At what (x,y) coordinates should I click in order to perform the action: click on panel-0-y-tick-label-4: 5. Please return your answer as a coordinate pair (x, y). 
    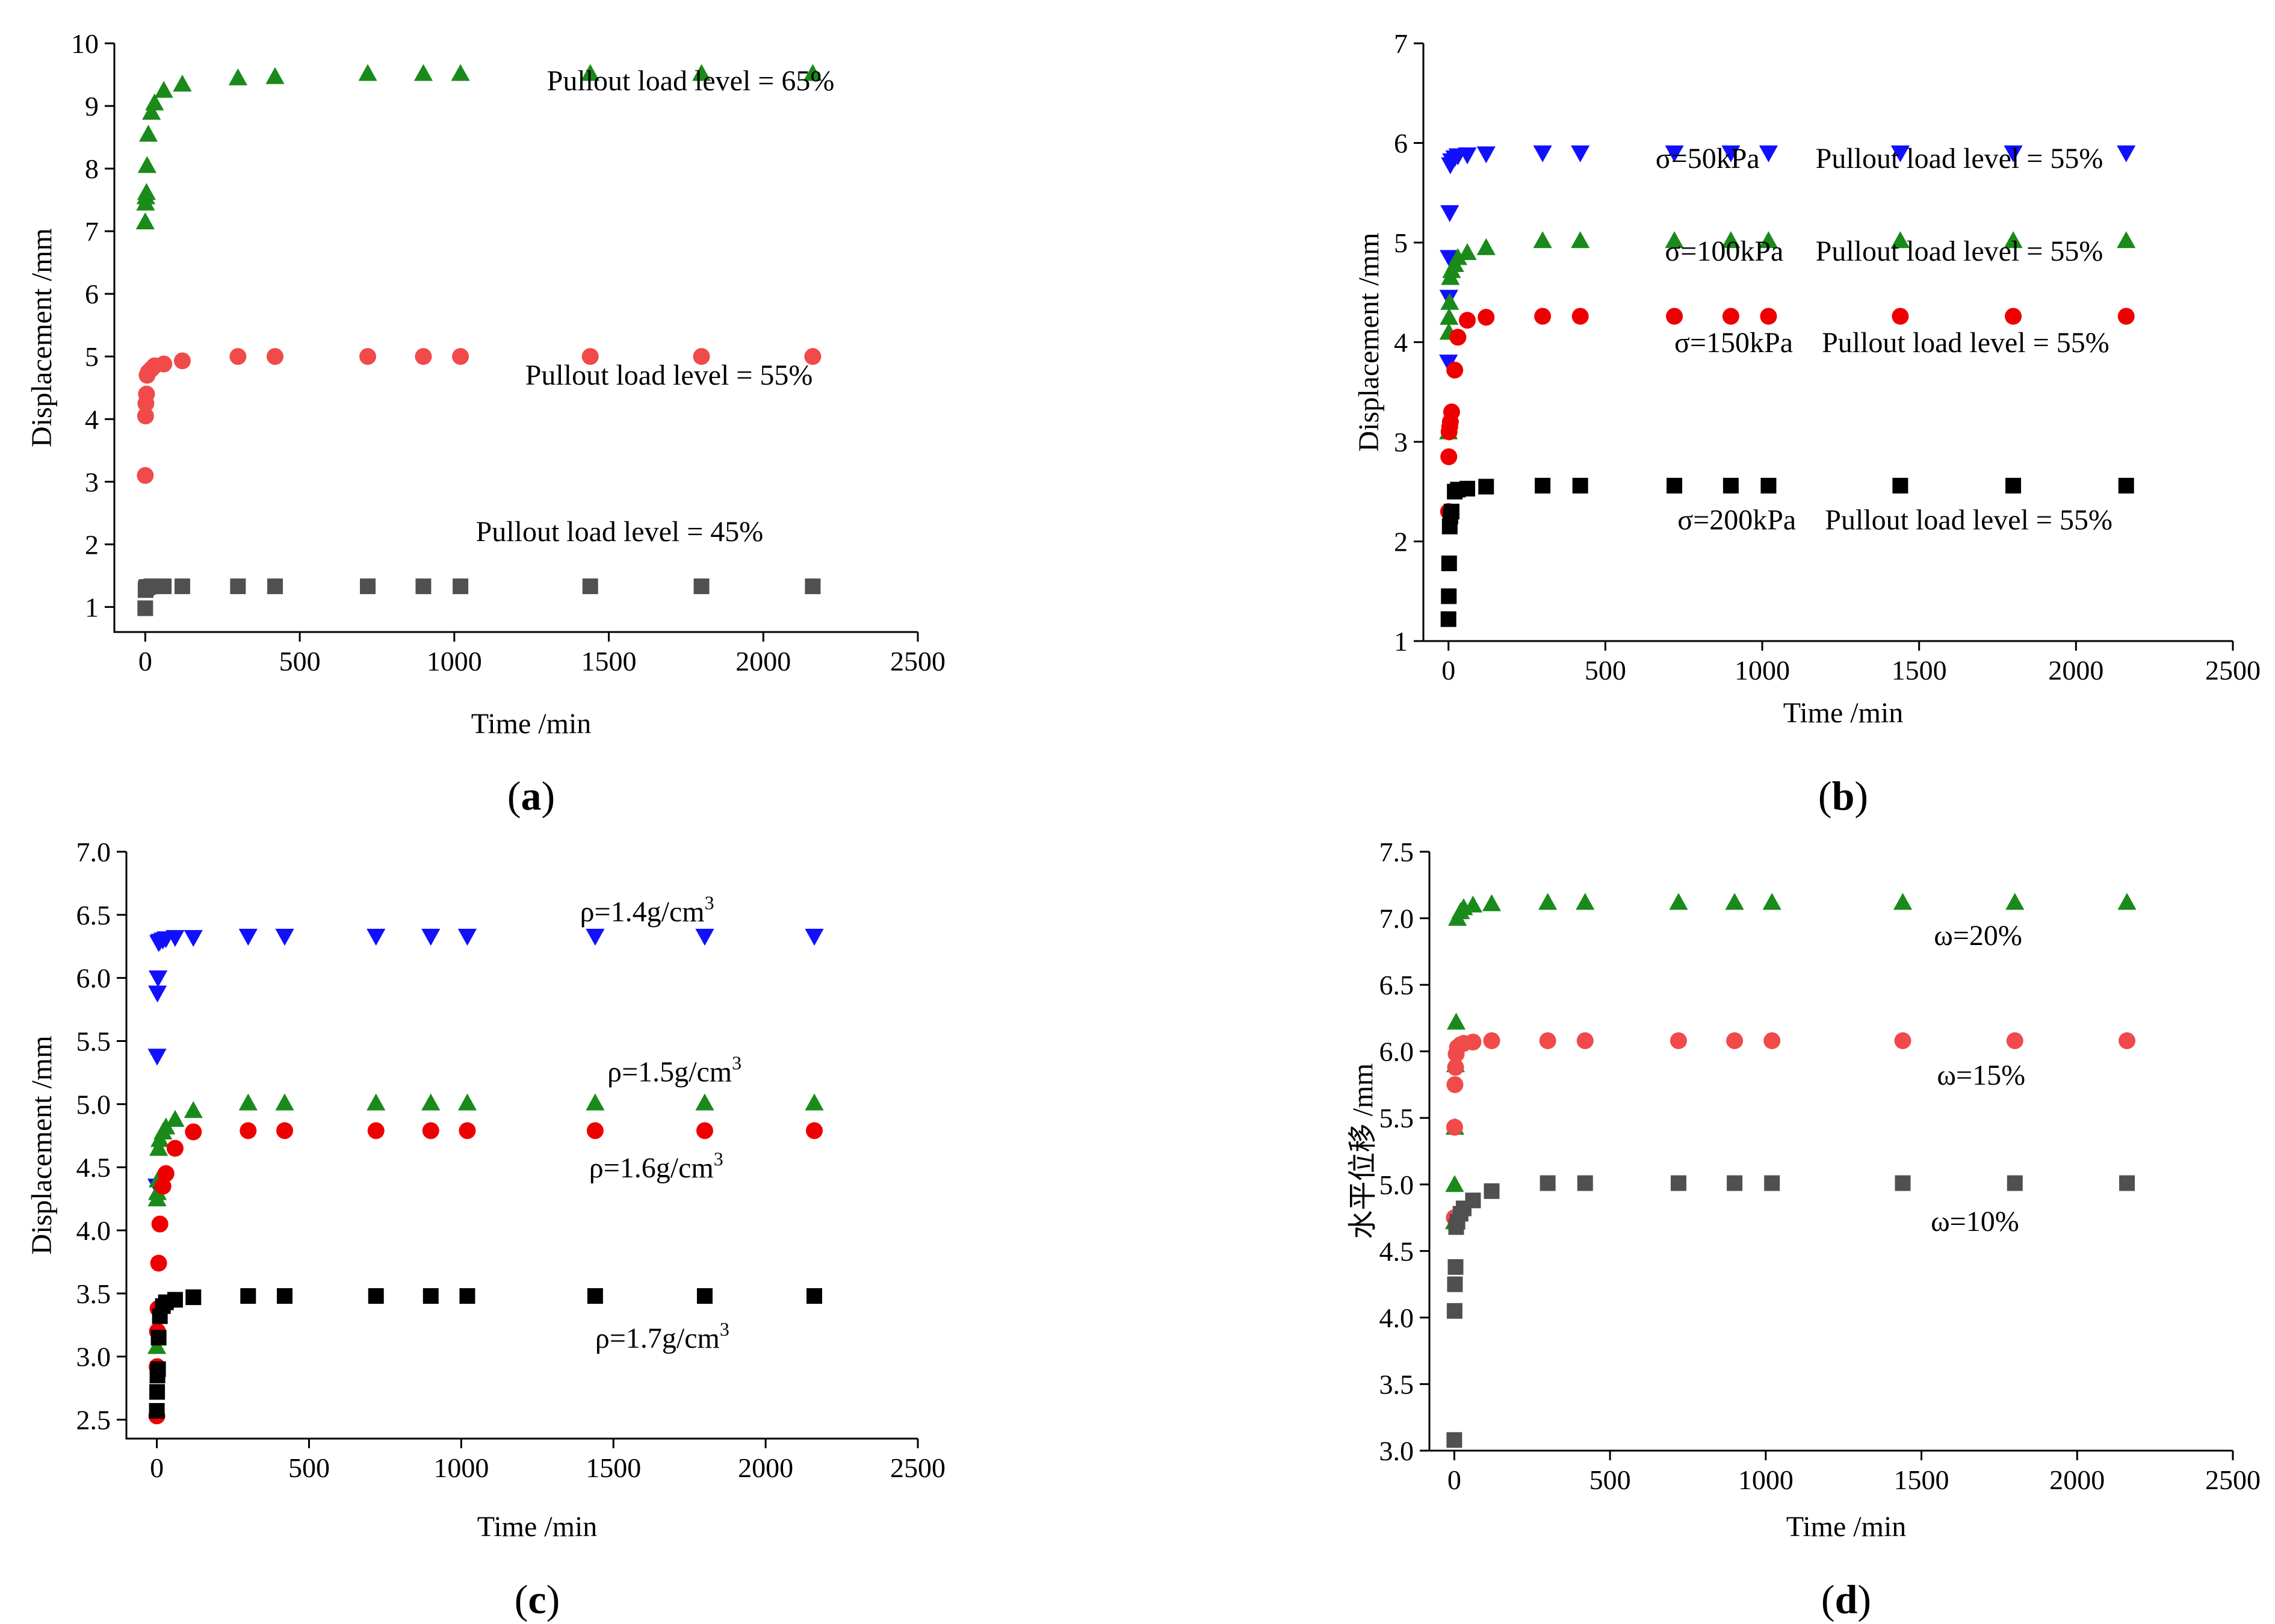
    Looking at the image, I should click on (92, 357).